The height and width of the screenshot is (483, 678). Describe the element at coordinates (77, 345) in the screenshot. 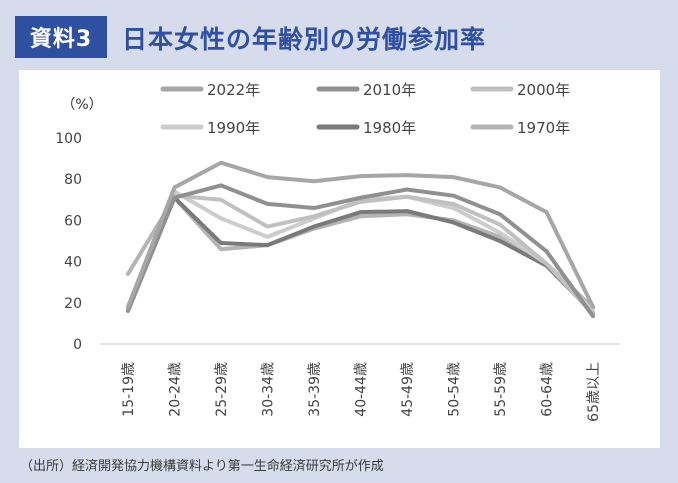

I see `y-tick-label: 0` at that location.